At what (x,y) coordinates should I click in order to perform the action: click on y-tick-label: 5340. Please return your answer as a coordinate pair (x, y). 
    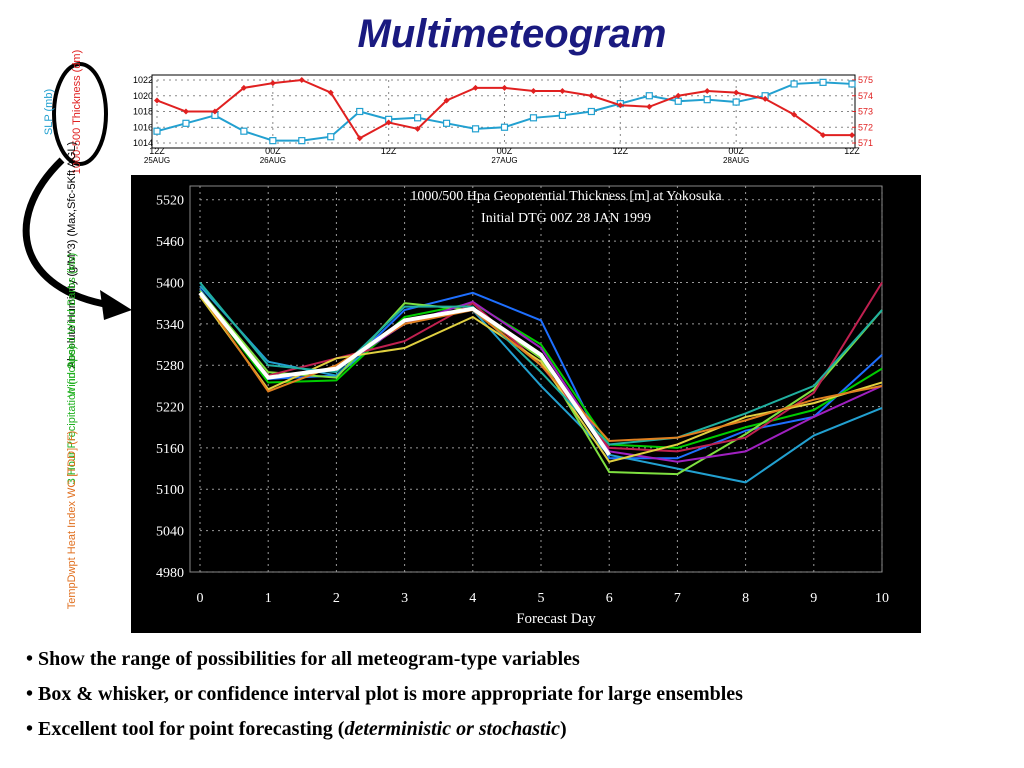
    Looking at the image, I should click on (170, 325).